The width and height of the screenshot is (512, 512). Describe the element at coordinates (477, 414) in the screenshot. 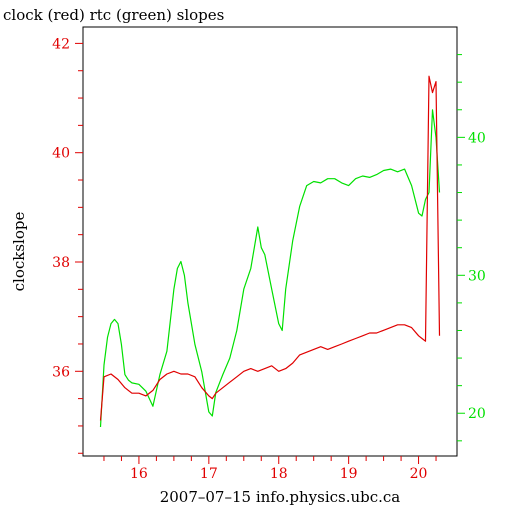

I see `y-right-tick-label: 20` at that location.